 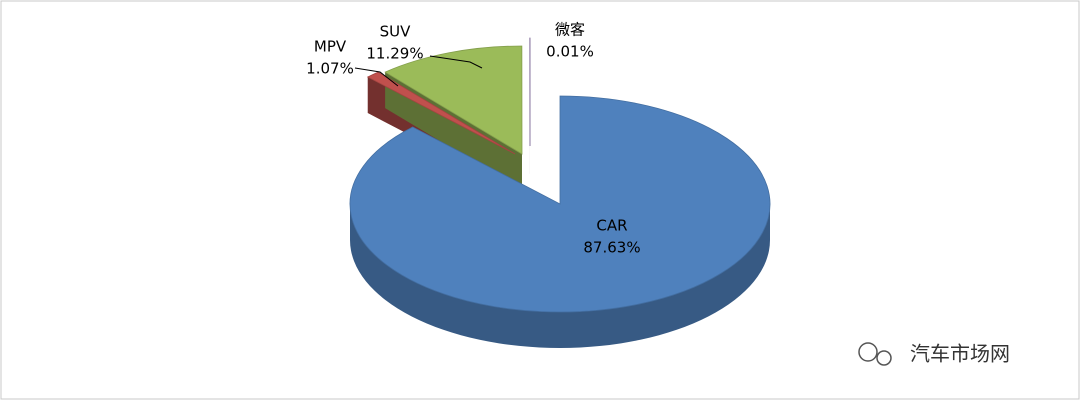 What do you see at coordinates (875, 354) in the screenshot?
I see `watermark-icon` at bounding box center [875, 354].